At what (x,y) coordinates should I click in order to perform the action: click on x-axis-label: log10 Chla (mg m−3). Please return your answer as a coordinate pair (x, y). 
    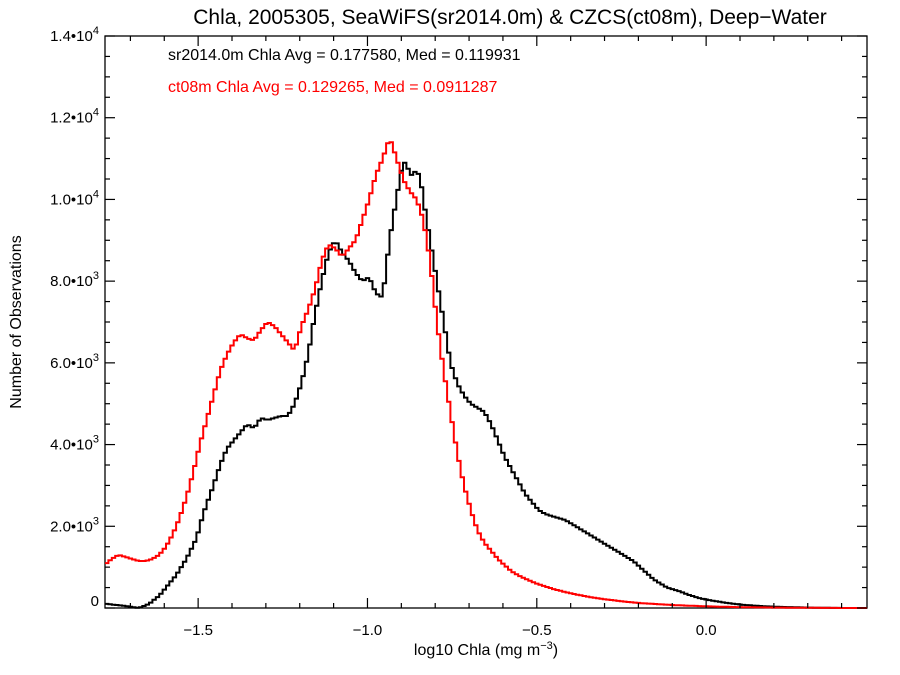
    Looking at the image, I should click on (486, 649).